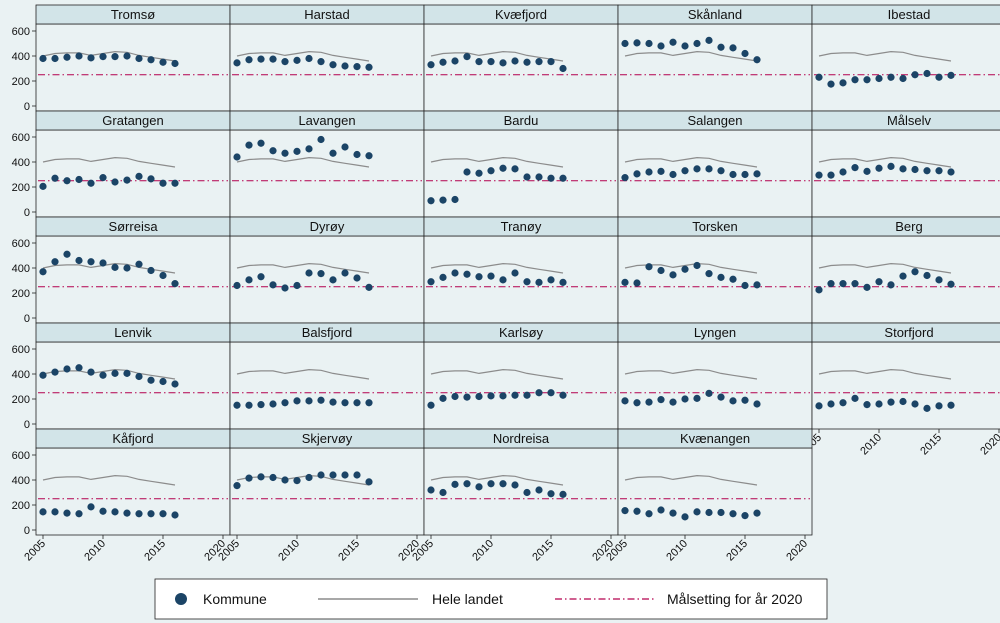 This screenshot has width=1000, height=623. I want to click on panel-22-national-line, so click(497, 480).